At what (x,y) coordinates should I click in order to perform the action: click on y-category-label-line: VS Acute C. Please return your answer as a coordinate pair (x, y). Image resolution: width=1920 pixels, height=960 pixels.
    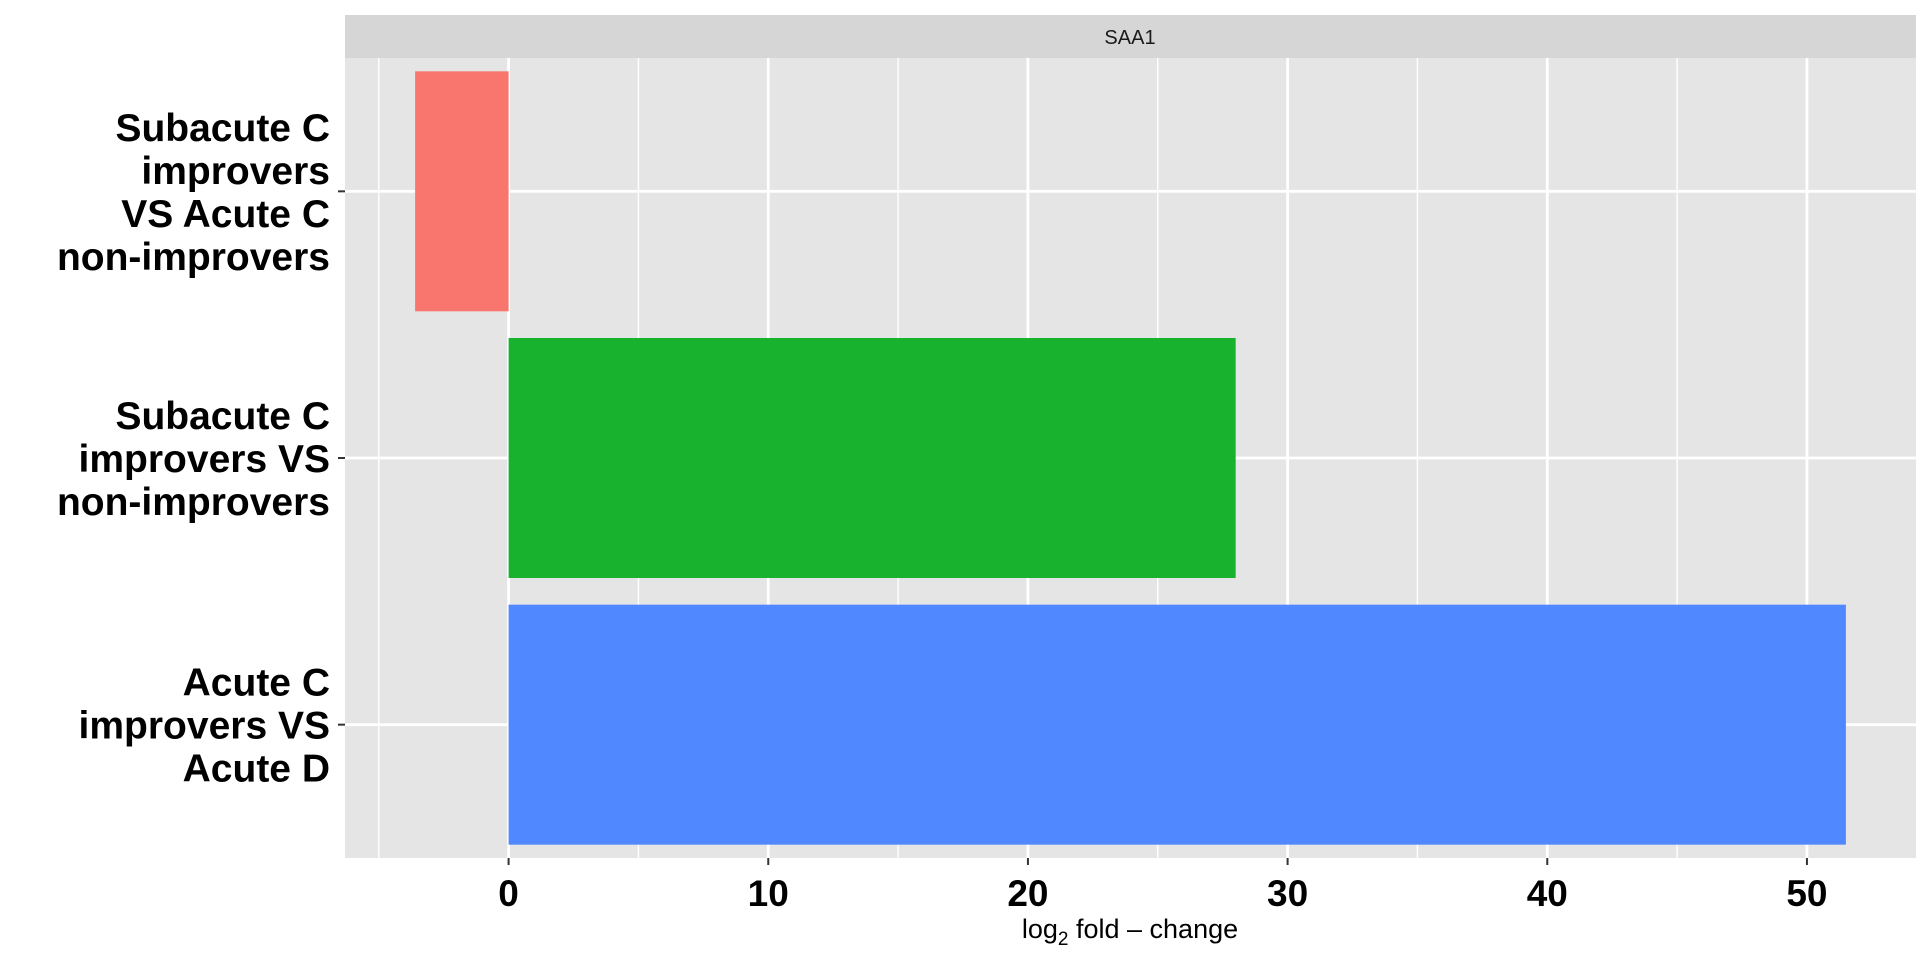
    Looking at the image, I should click on (225, 214).